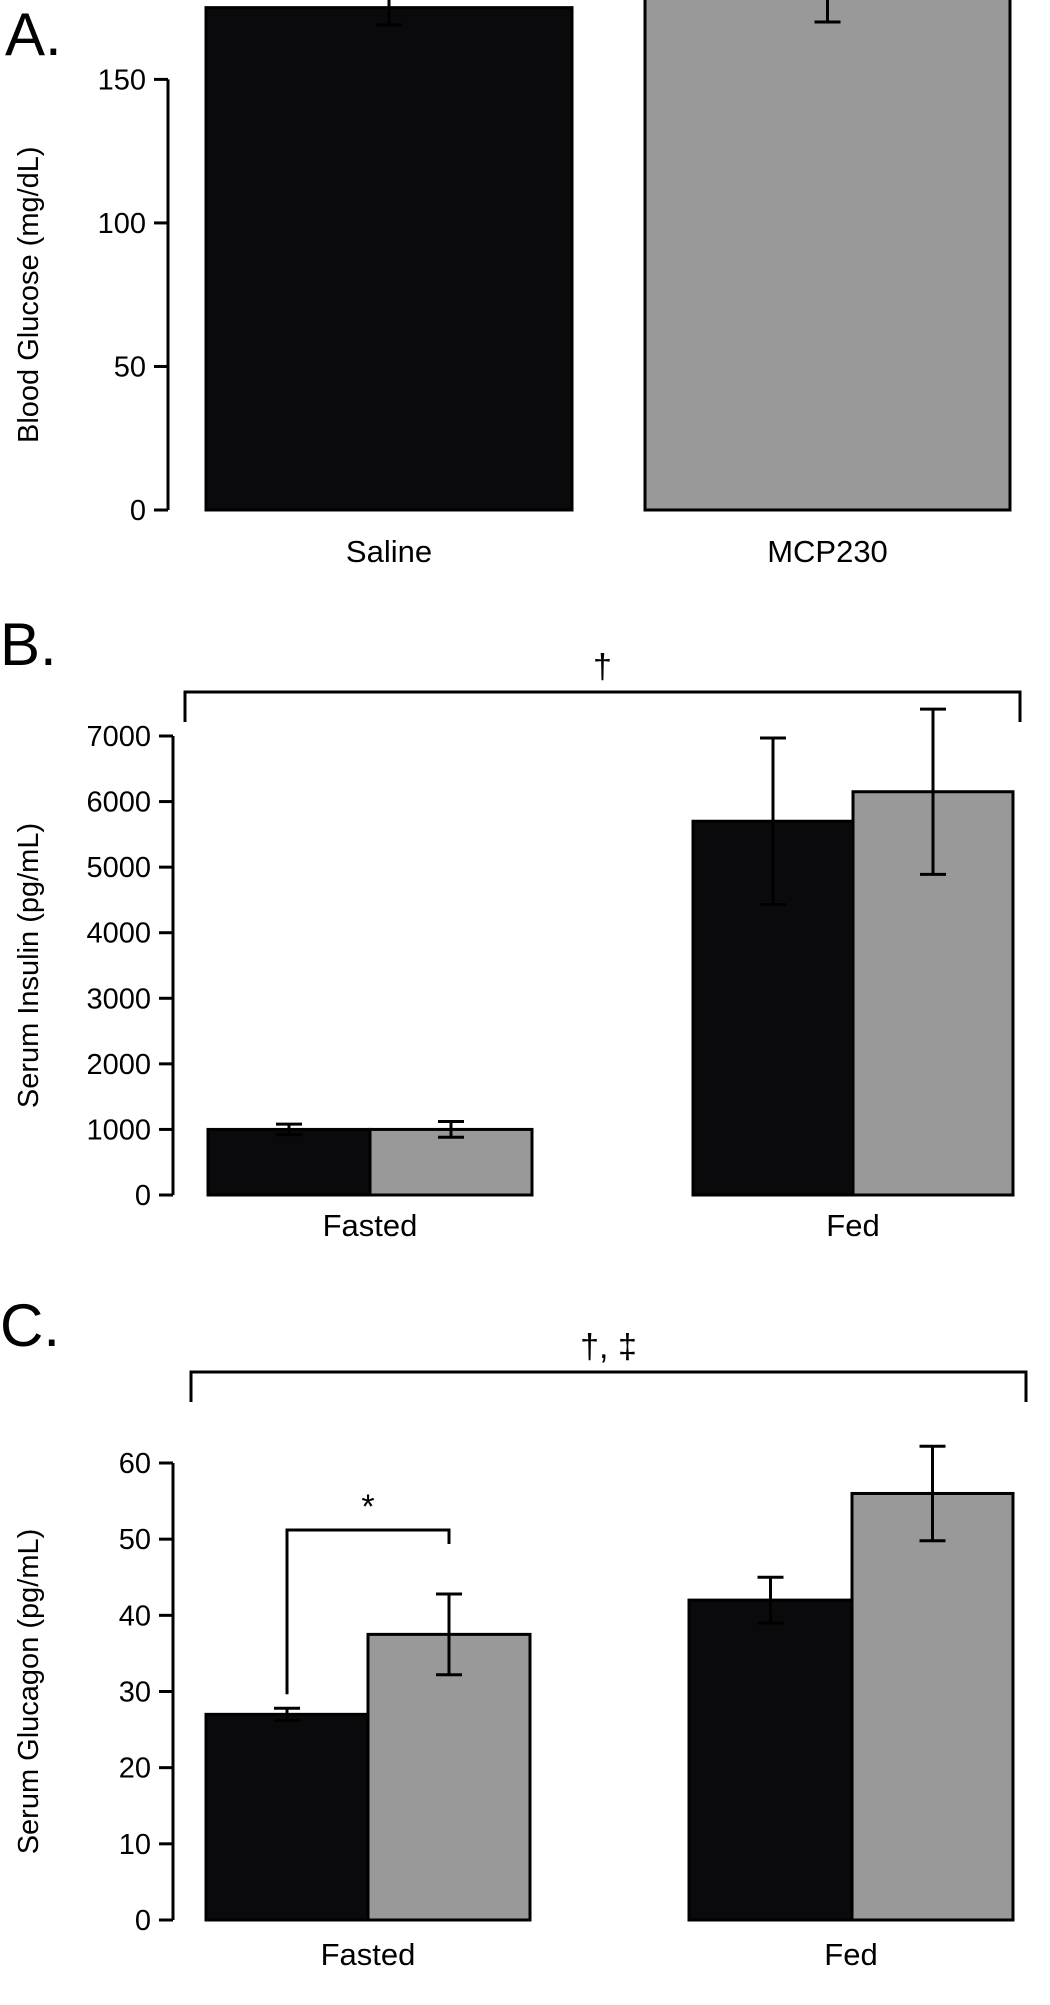 Image resolution: width=1050 pixels, height=2005 pixels. What do you see at coordinates (118, 1065) in the screenshot?
I see `y-tick-label: 2000` at bounding box center [118, 1065].